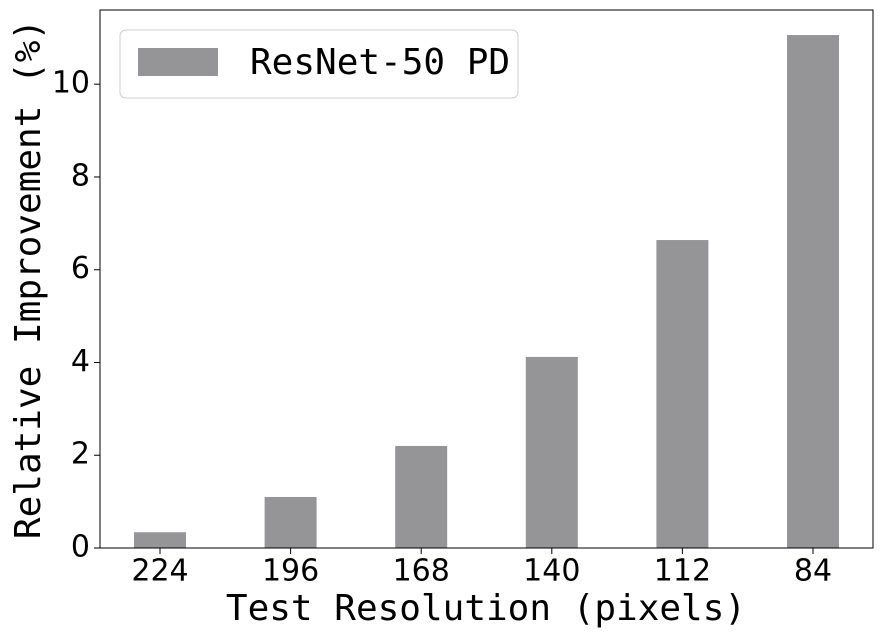 The width and height of the screenshot is (883, 644). Describe the element at coordinates (813, 571) in the screenshot. I see `x-tick-label: 84` at that location.